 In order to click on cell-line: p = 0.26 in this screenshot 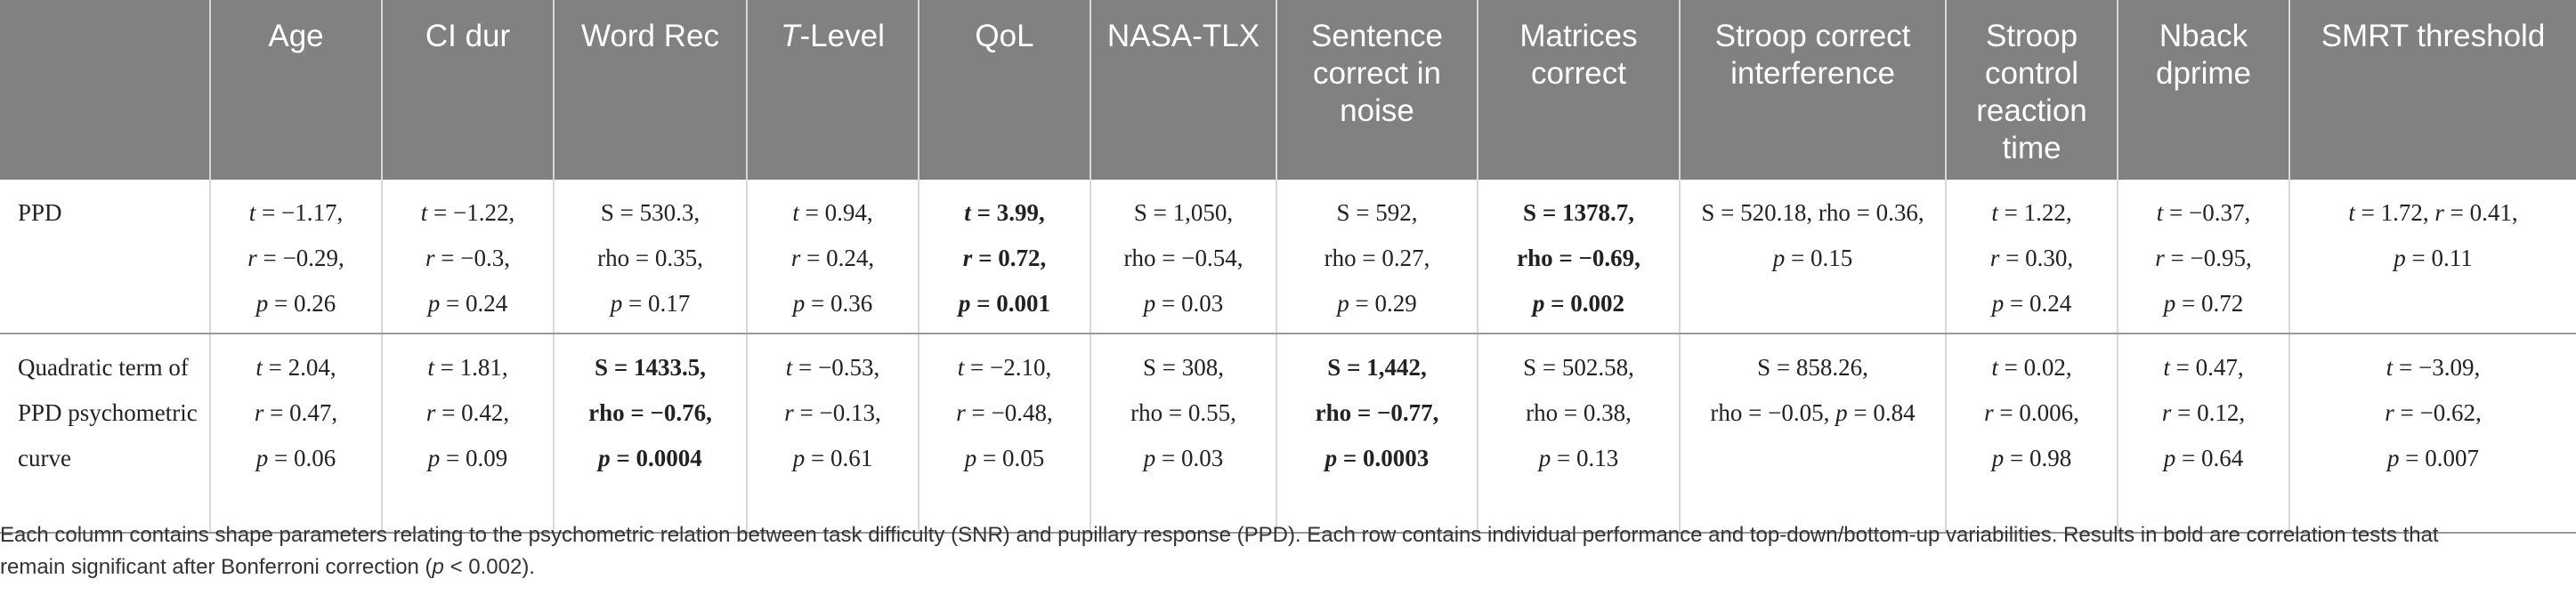, I will do `click(295, 303)`.